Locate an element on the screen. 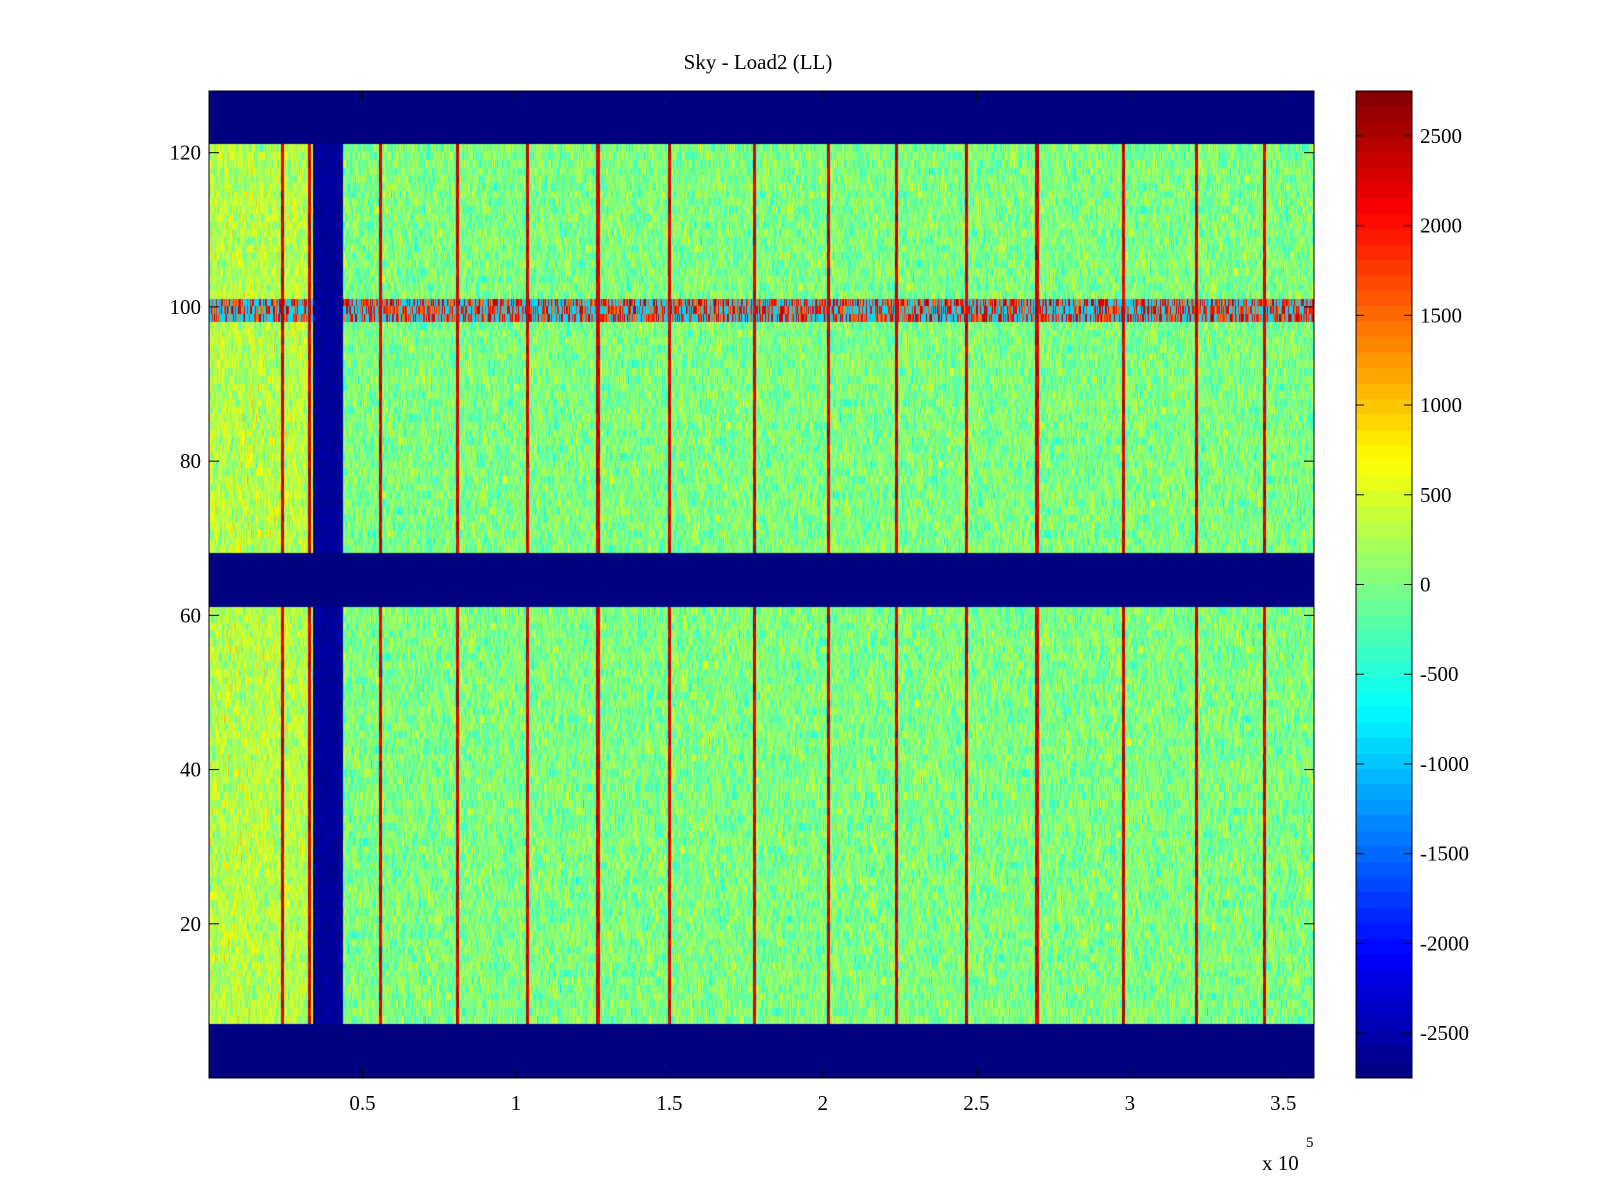  x-tick-label: 1.5 is located at coordinates (669, 1103).